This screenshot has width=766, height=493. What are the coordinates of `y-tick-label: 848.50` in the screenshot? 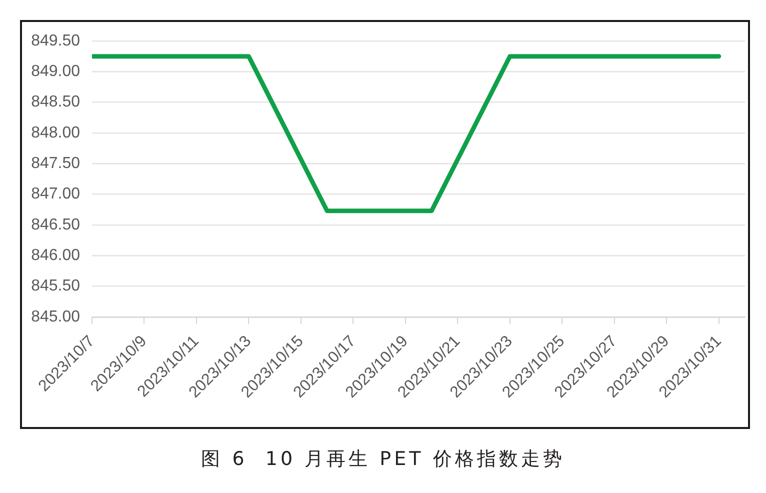 It's located at (55, 102).